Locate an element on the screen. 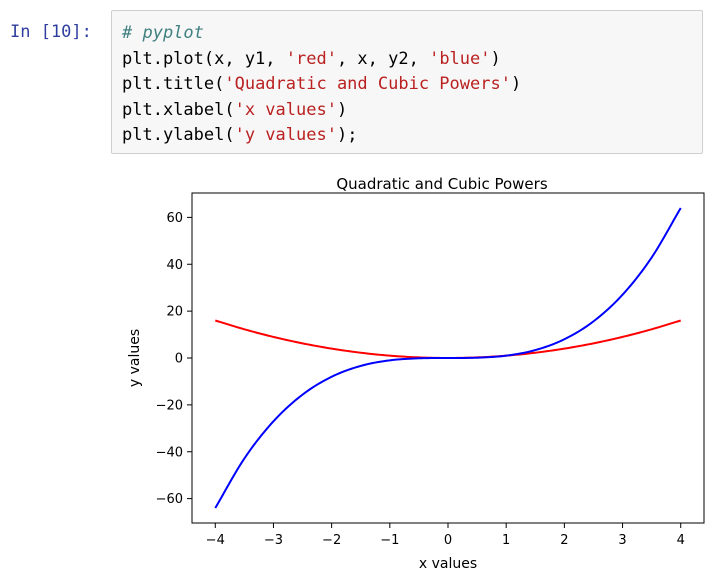 This screenshot has height=582, width=707. x-tick-label: −4 is located at coordinates (215, 540).